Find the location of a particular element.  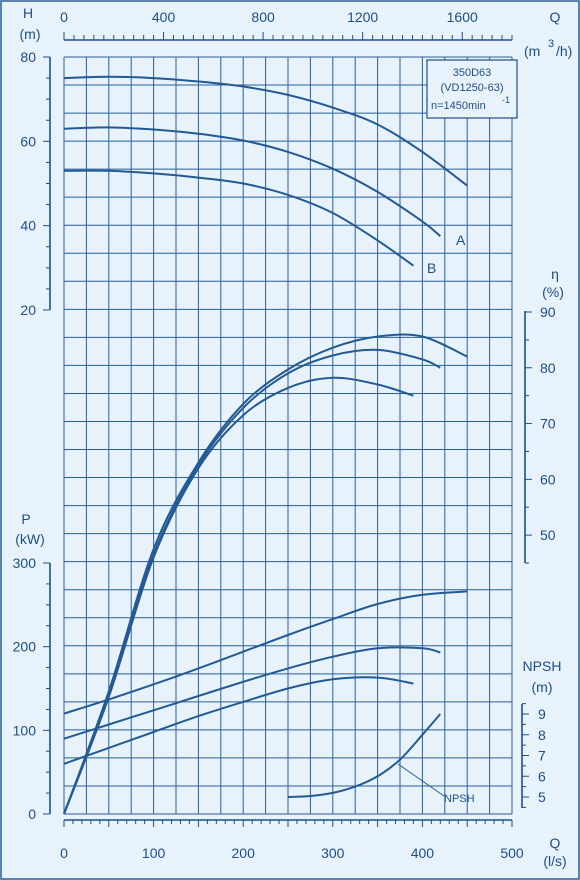

power-tick-label: 100 is located at coordinates (25, 730).